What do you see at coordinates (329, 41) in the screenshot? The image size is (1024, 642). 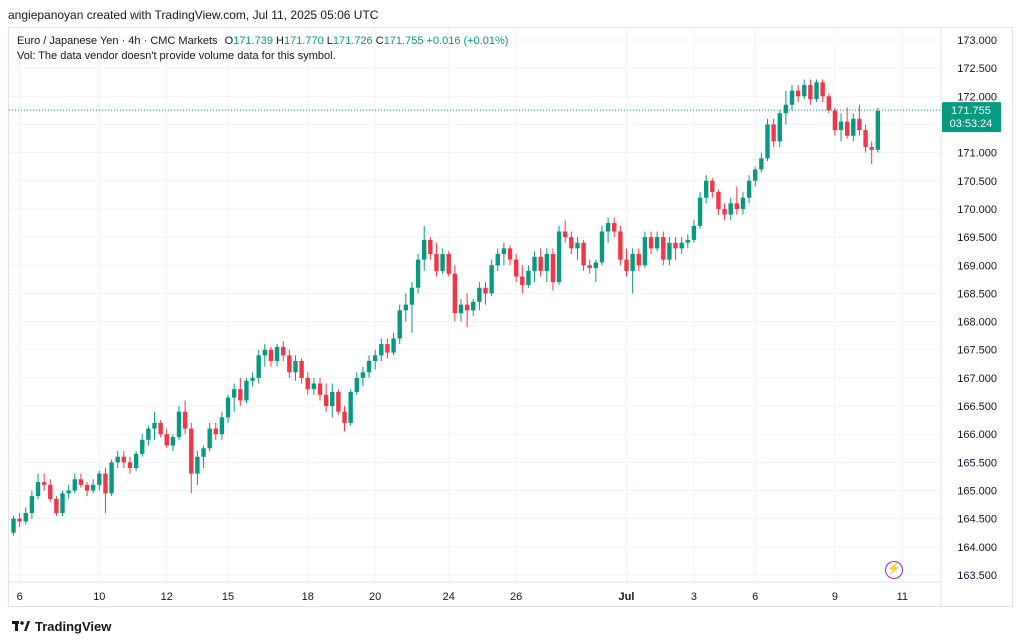 I see `low-label: L` at bounding box center [329, 41].